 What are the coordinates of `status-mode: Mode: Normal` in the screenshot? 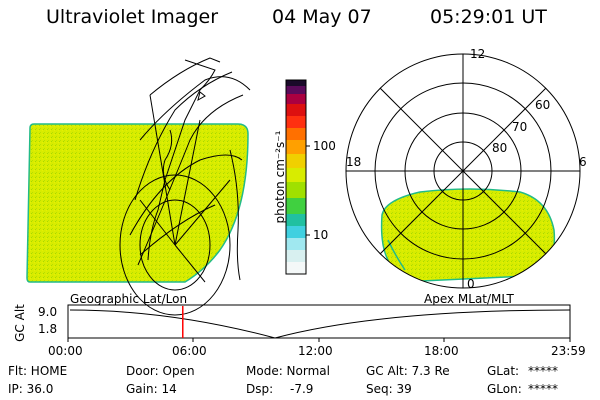 It's located at (288, 371).